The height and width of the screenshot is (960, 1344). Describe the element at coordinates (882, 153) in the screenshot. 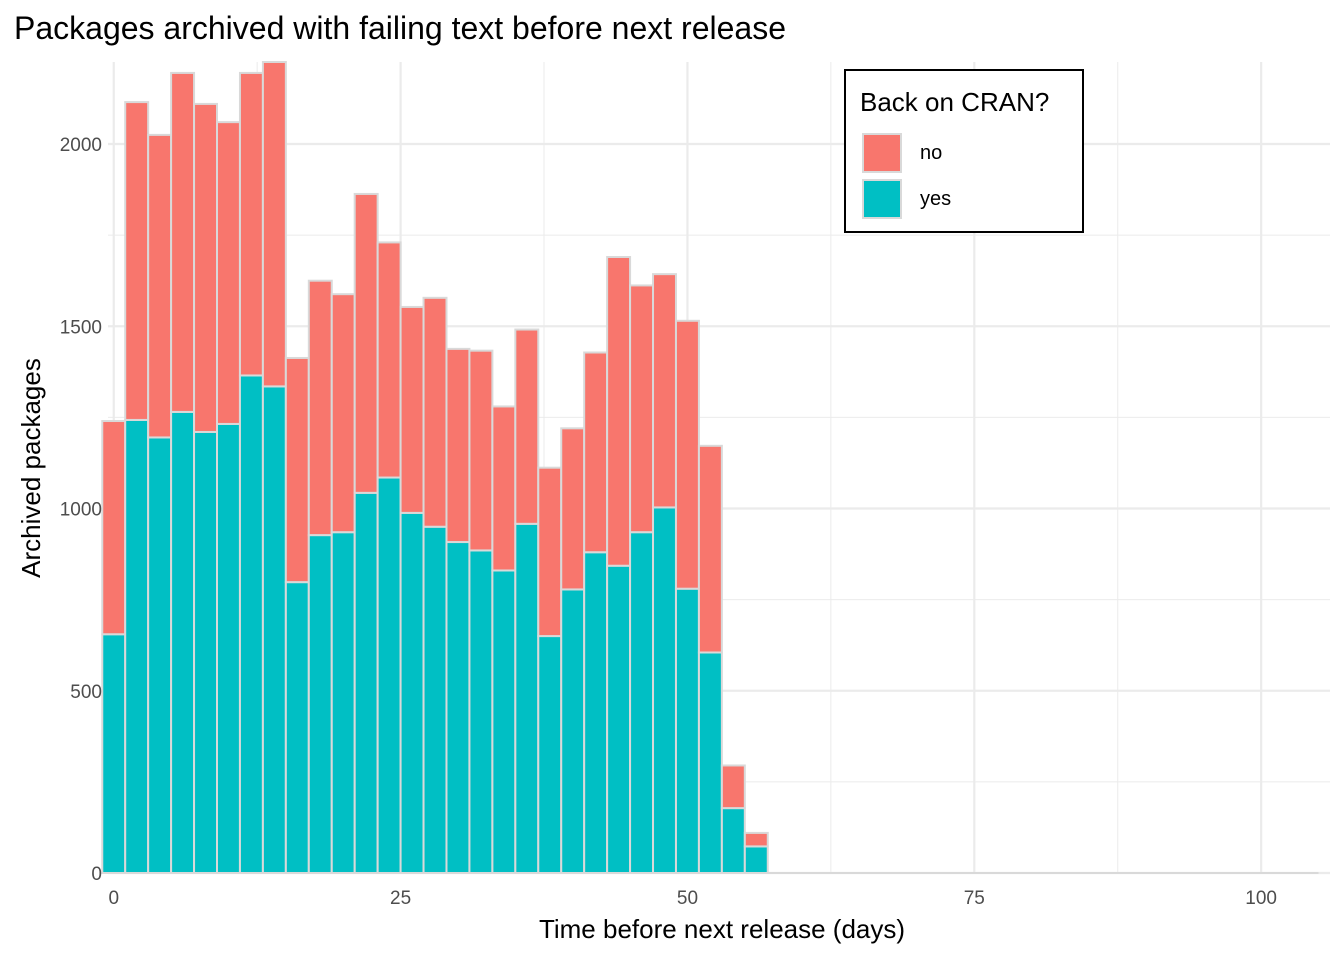

I see `legend-swatch-no` at that location.